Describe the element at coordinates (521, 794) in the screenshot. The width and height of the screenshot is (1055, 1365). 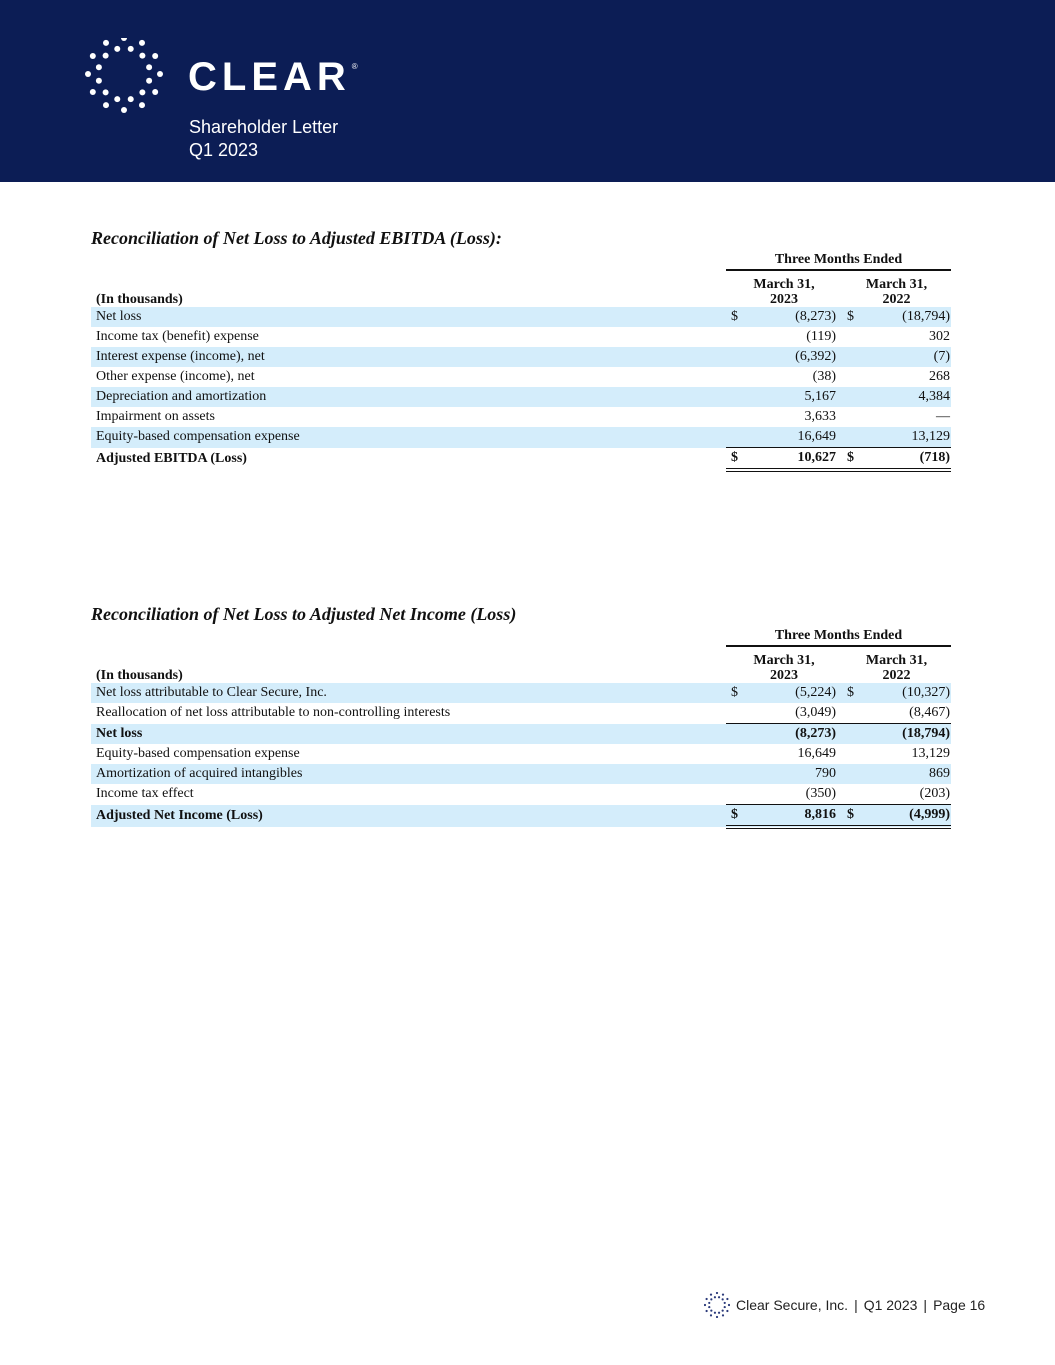
I see `table-row: Income tax effect (350) (203)` at that location.